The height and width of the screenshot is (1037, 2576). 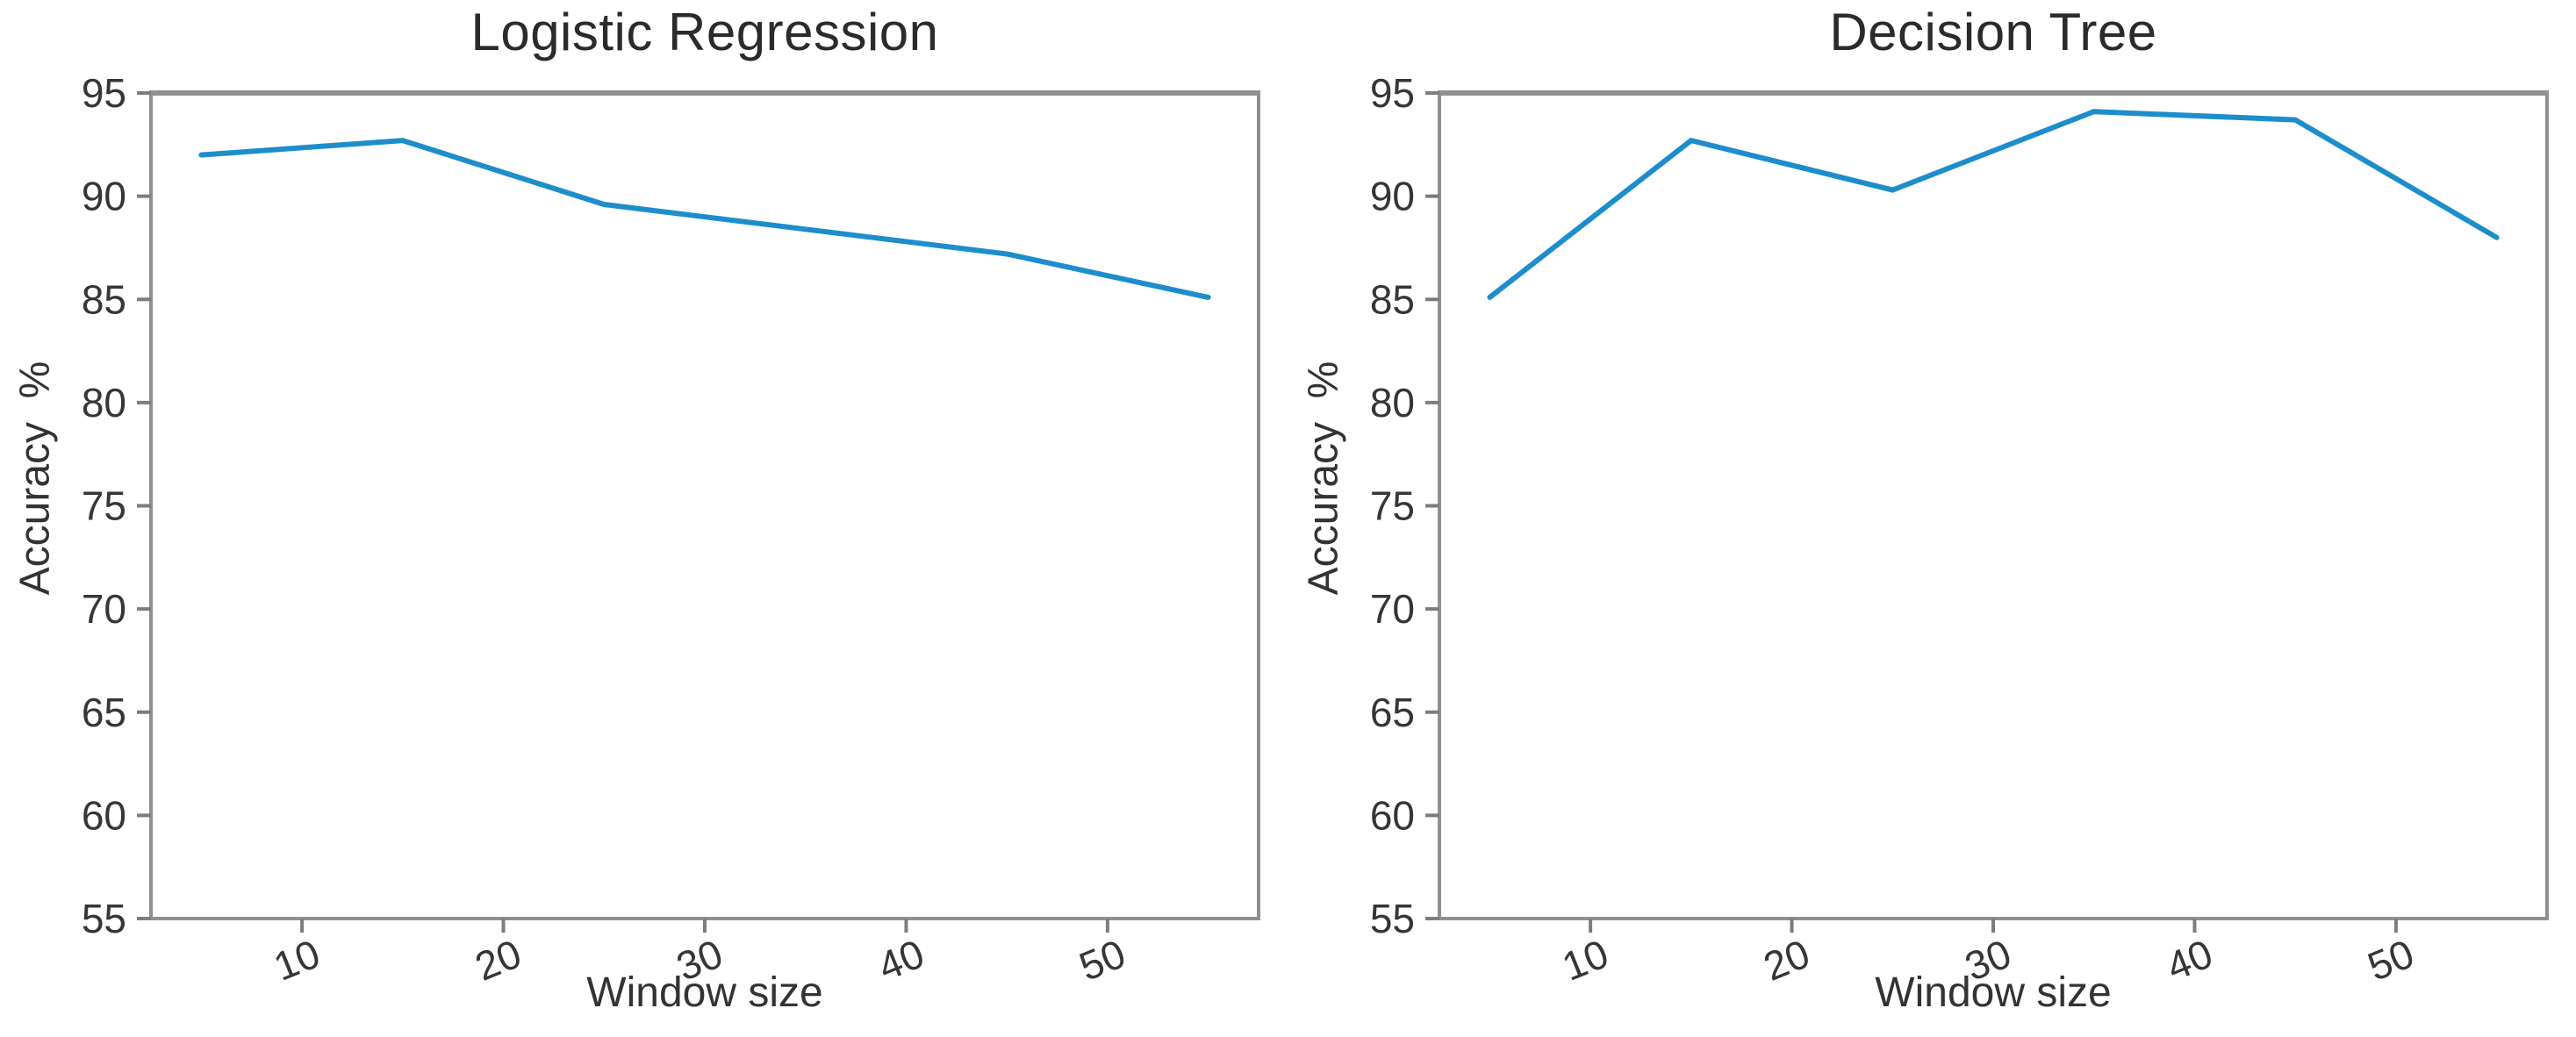 What do you see at coordinates (704, 32) in the screenshot?
I see `chart-title: Logistic Regression` at bounding box center [704, 32].